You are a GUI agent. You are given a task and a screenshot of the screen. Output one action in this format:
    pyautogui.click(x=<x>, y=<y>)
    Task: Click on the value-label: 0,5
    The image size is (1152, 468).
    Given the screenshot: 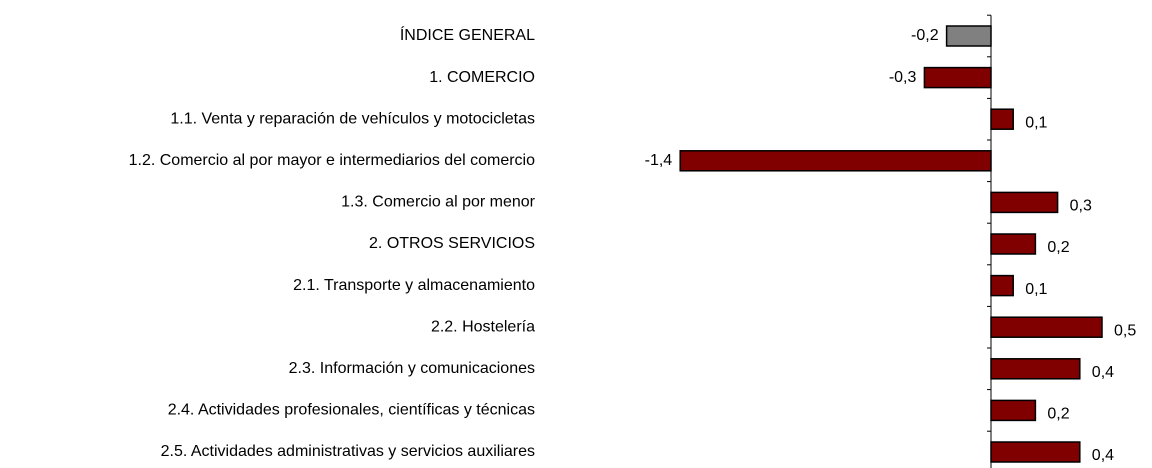 What is the action you would take?
    pyautogui.click(x=1125, y=330)
    